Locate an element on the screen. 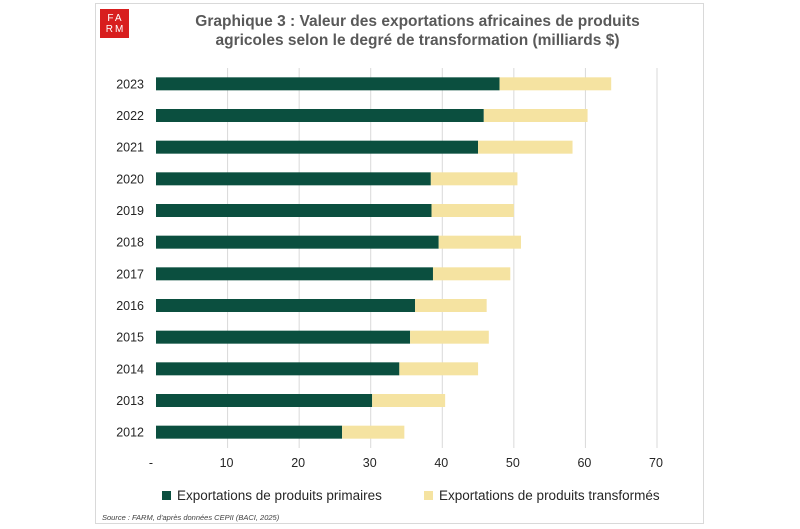  x-tick-label-0: - is located at coordinates (151, 463).